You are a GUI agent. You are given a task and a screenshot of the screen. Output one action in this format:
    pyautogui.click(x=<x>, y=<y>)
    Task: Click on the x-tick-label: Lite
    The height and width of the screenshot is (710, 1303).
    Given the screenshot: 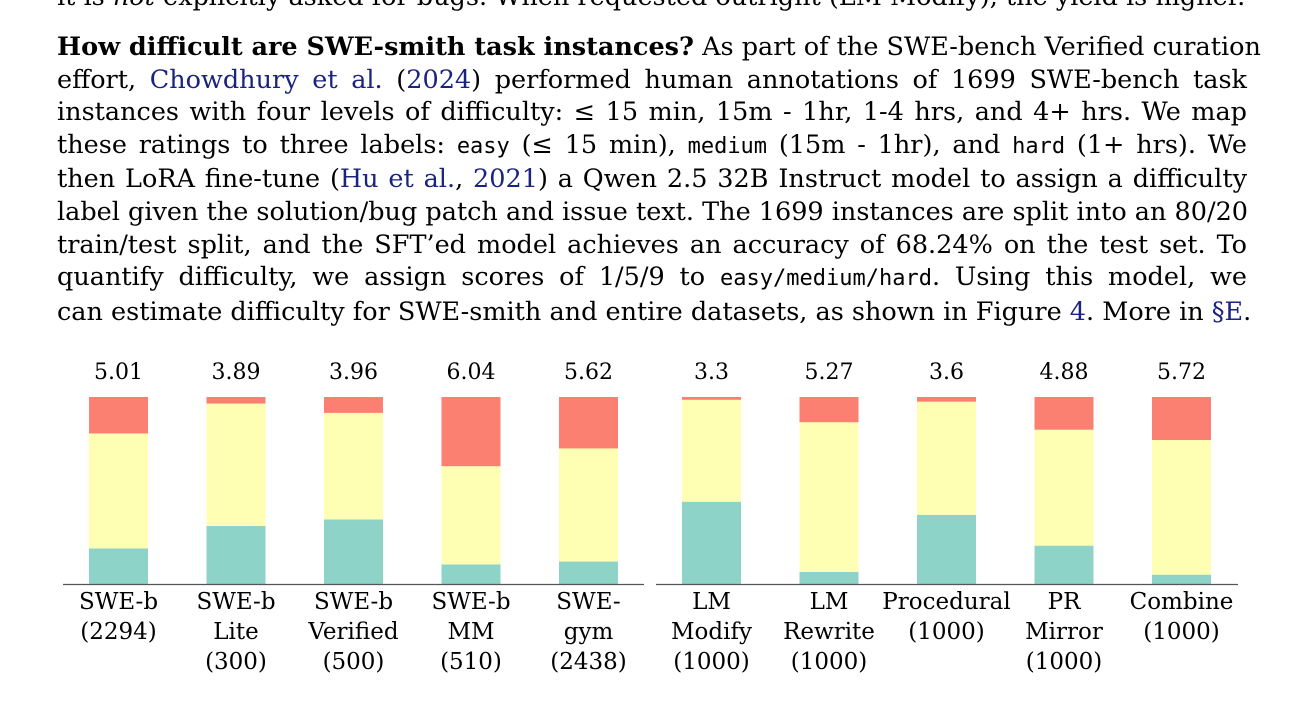 What is the action you would take?
    pyautogui.click(x=235, y=632)
    